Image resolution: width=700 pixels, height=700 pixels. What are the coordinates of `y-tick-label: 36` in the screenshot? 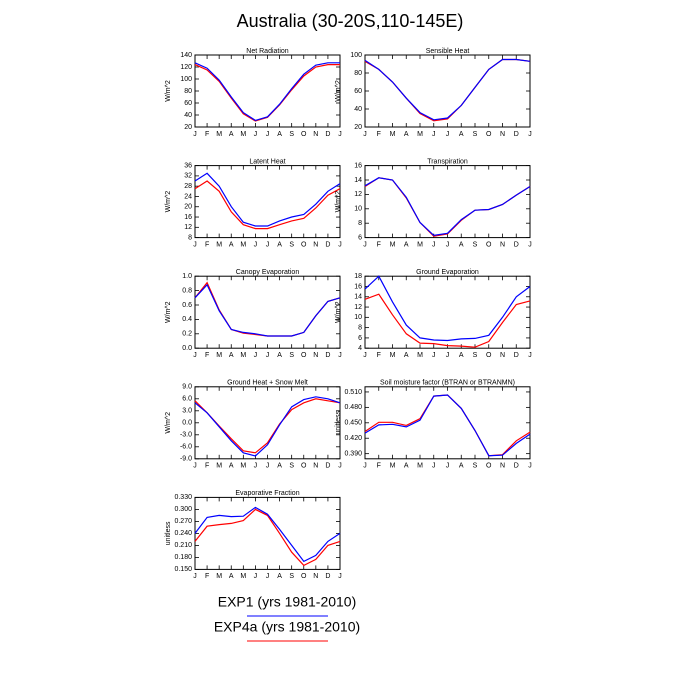 It's located at (188, 165).